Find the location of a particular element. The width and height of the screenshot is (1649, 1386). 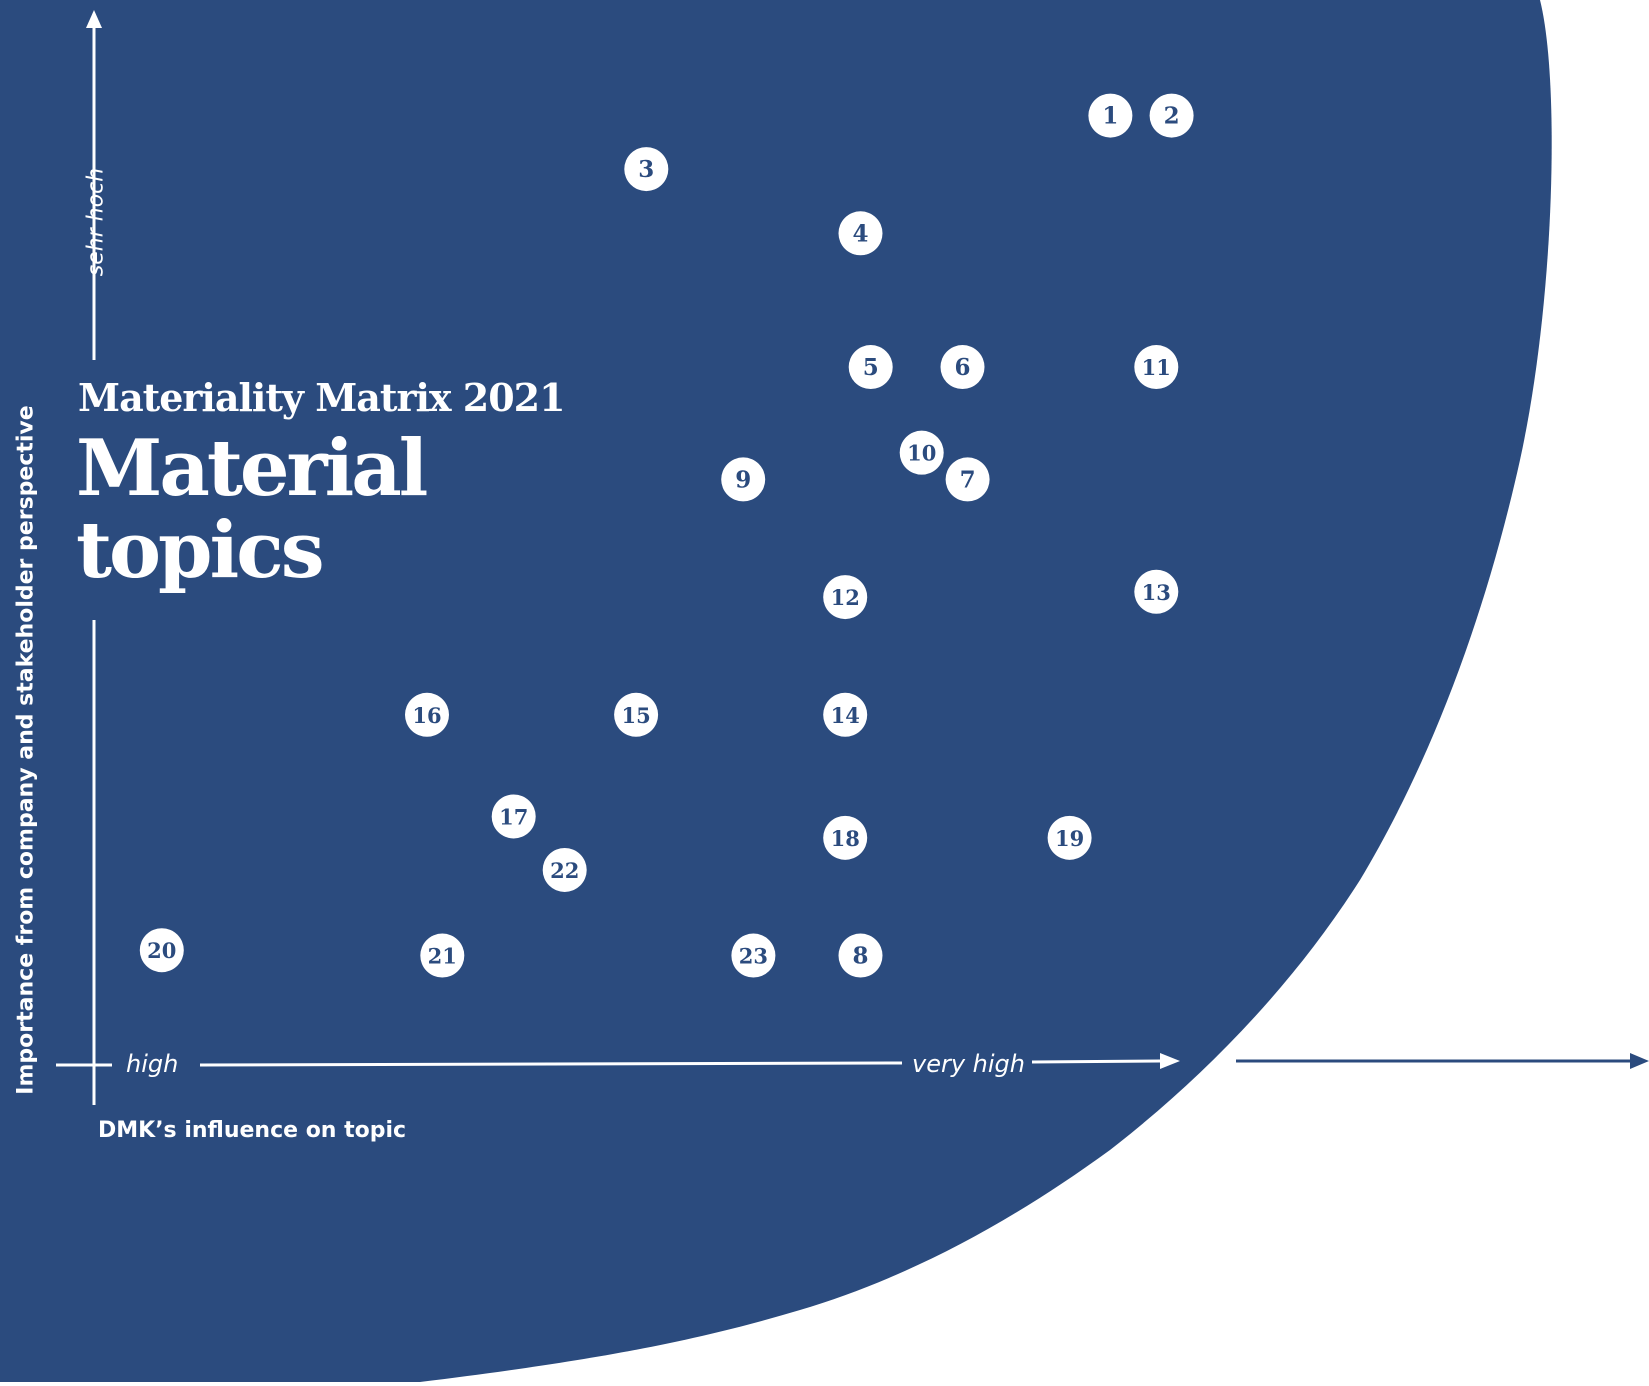

data-point: 3 is located at coordinates (646, 169).